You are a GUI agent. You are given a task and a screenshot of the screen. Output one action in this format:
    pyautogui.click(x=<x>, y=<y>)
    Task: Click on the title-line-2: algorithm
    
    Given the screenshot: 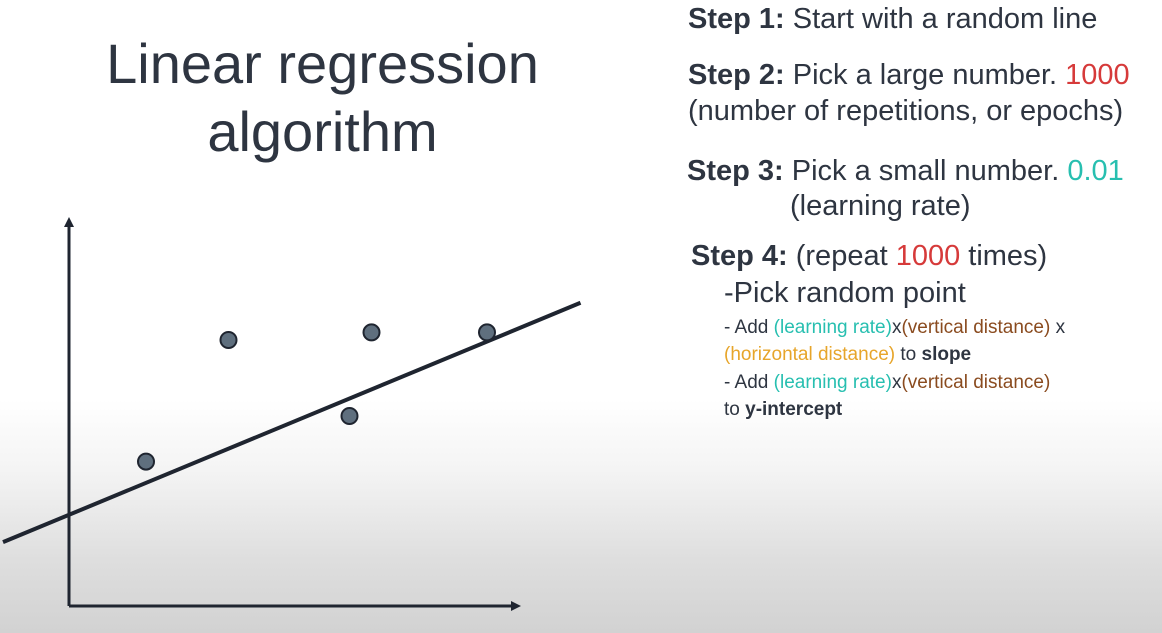 What is the action you would take?
    pyautogui.click(x=322, y=131)
    